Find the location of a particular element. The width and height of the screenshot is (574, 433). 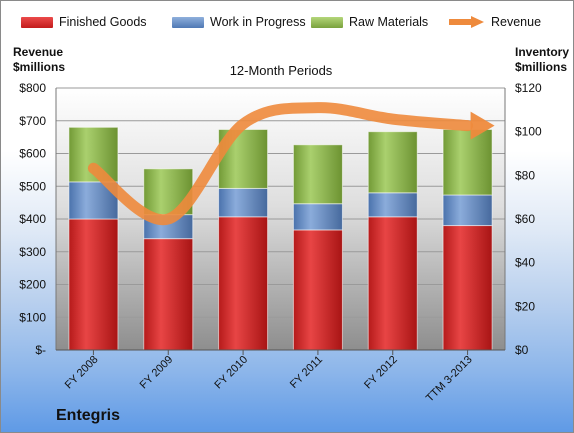

left-tick-label: $100 is located at coordinates (32, 317).